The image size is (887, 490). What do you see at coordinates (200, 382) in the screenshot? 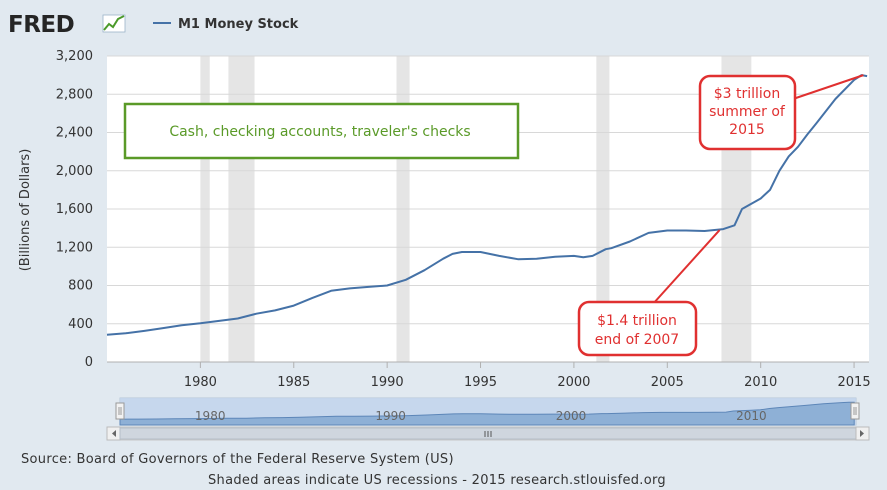
I see `x-tick-label: 1980` at bounding box center [200, 382].